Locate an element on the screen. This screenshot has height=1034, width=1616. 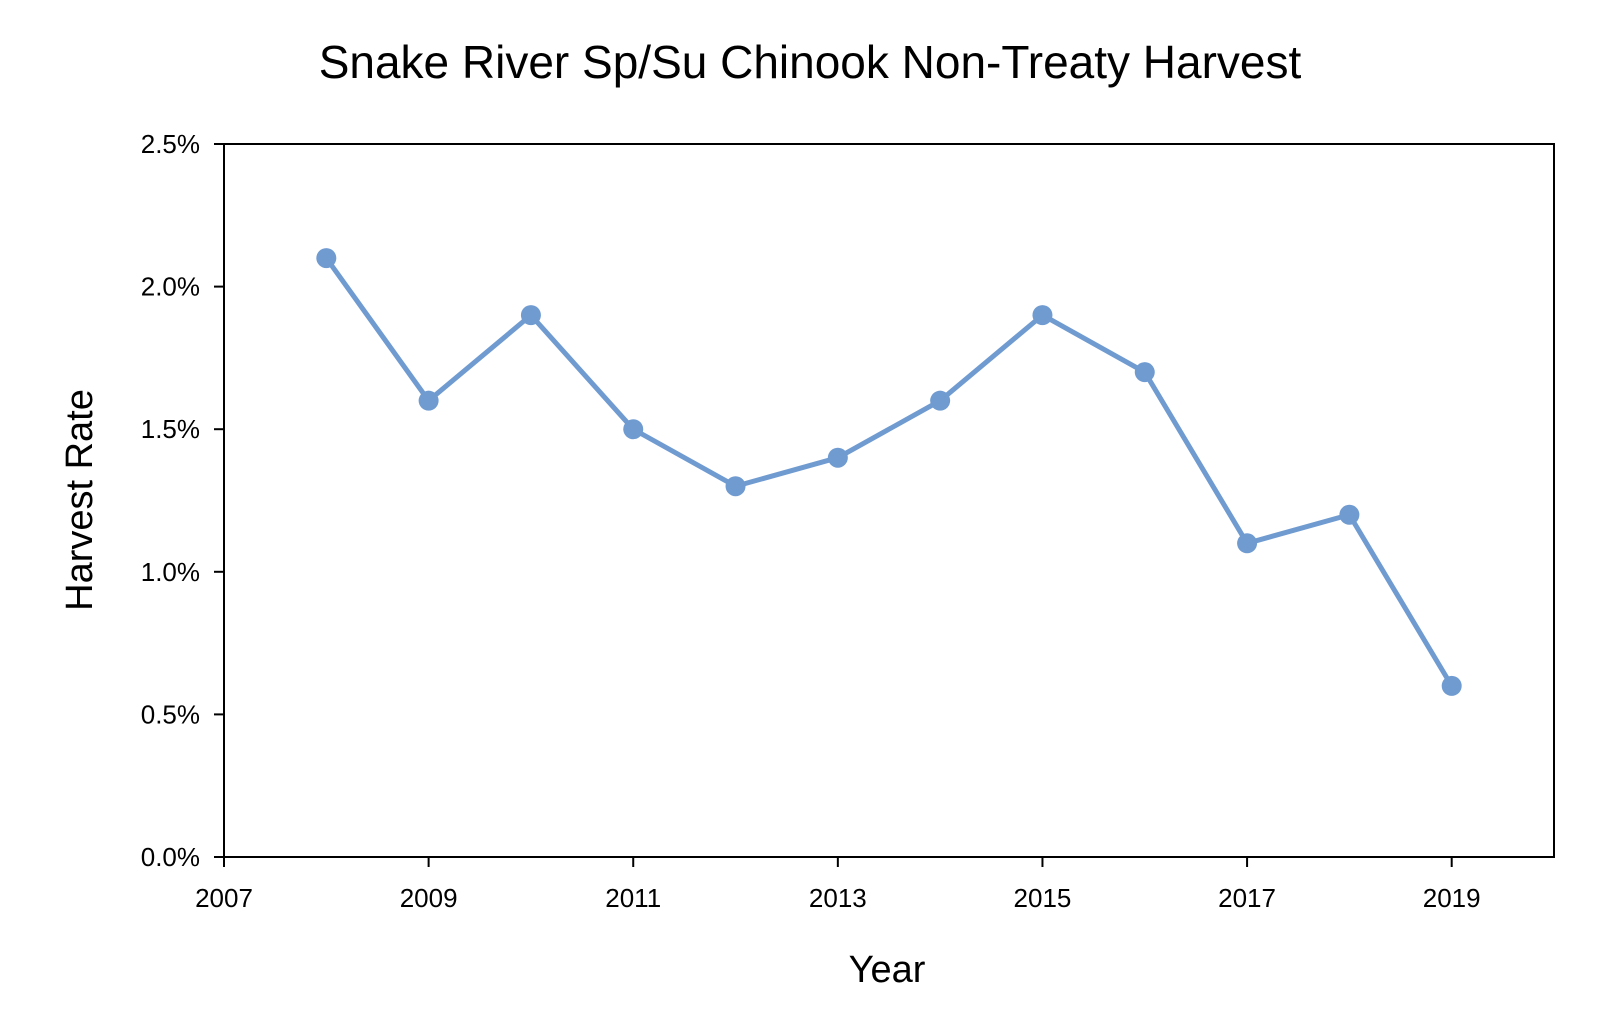
x-axis: 2007 2009 2011 2013 2015 2017 2019 is located at coordinates (838, 885).